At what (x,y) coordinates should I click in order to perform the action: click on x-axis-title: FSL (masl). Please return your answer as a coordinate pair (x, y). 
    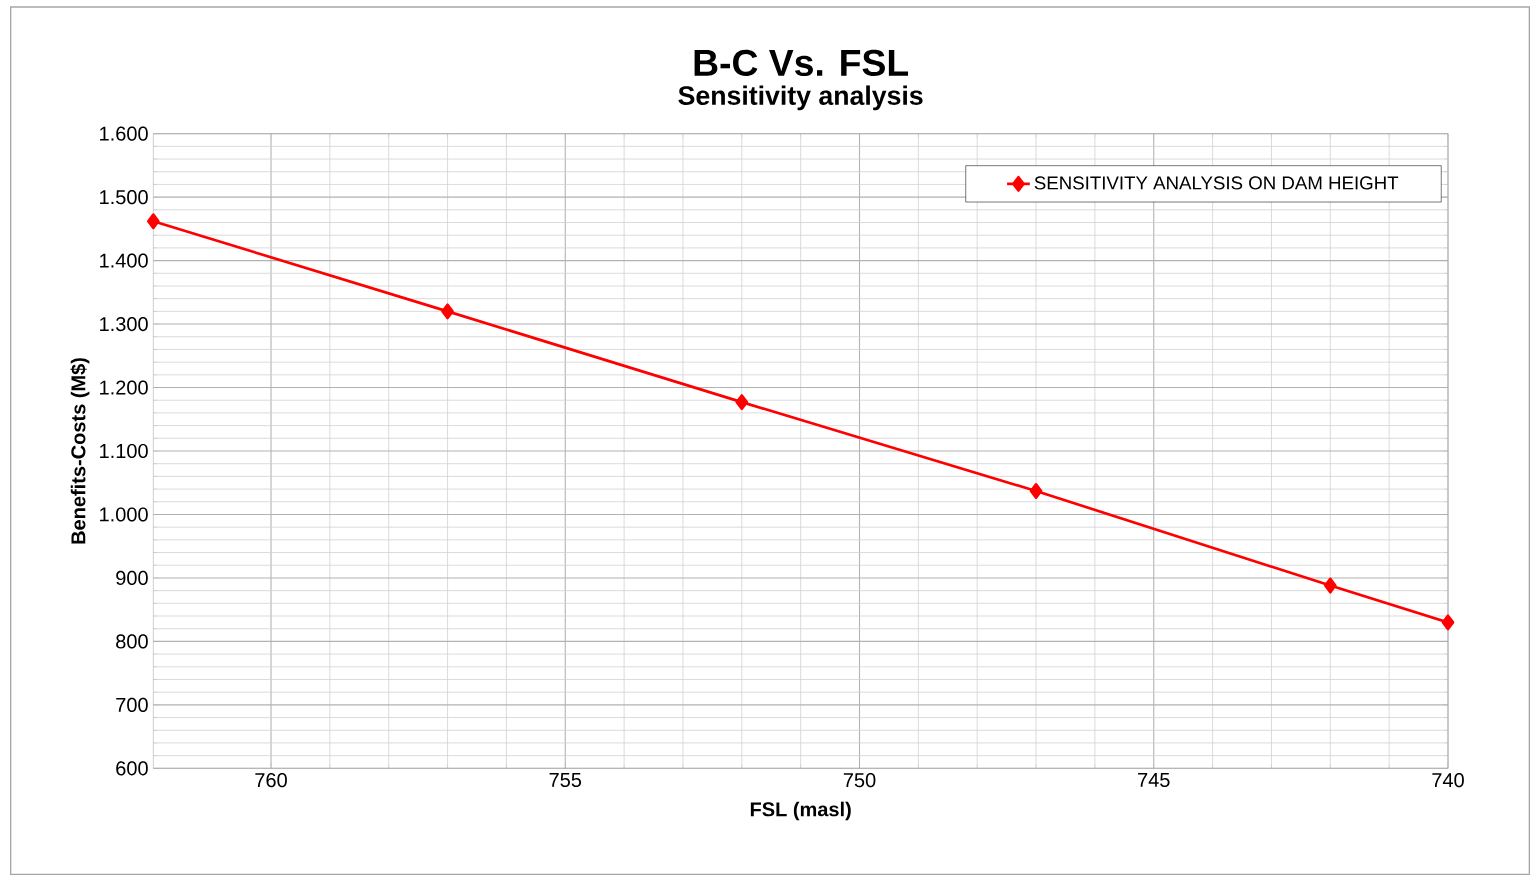
    Looking at the image, I should click on (800, 811).